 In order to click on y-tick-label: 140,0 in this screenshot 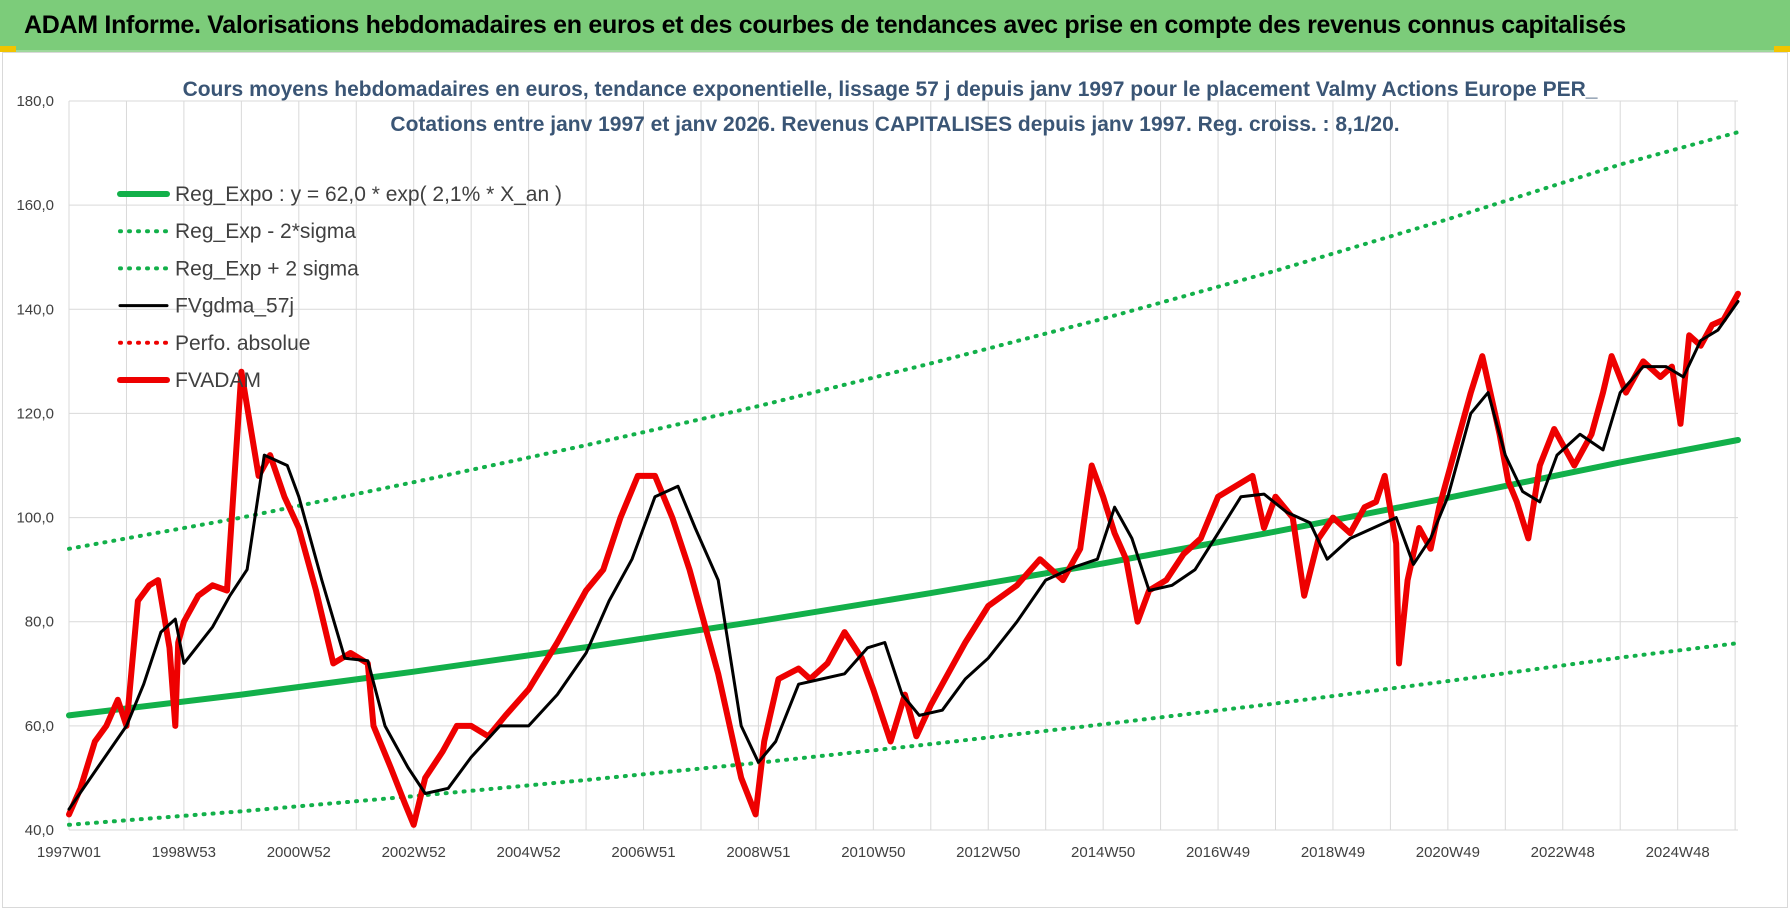, I will do `click(35, 309)`.